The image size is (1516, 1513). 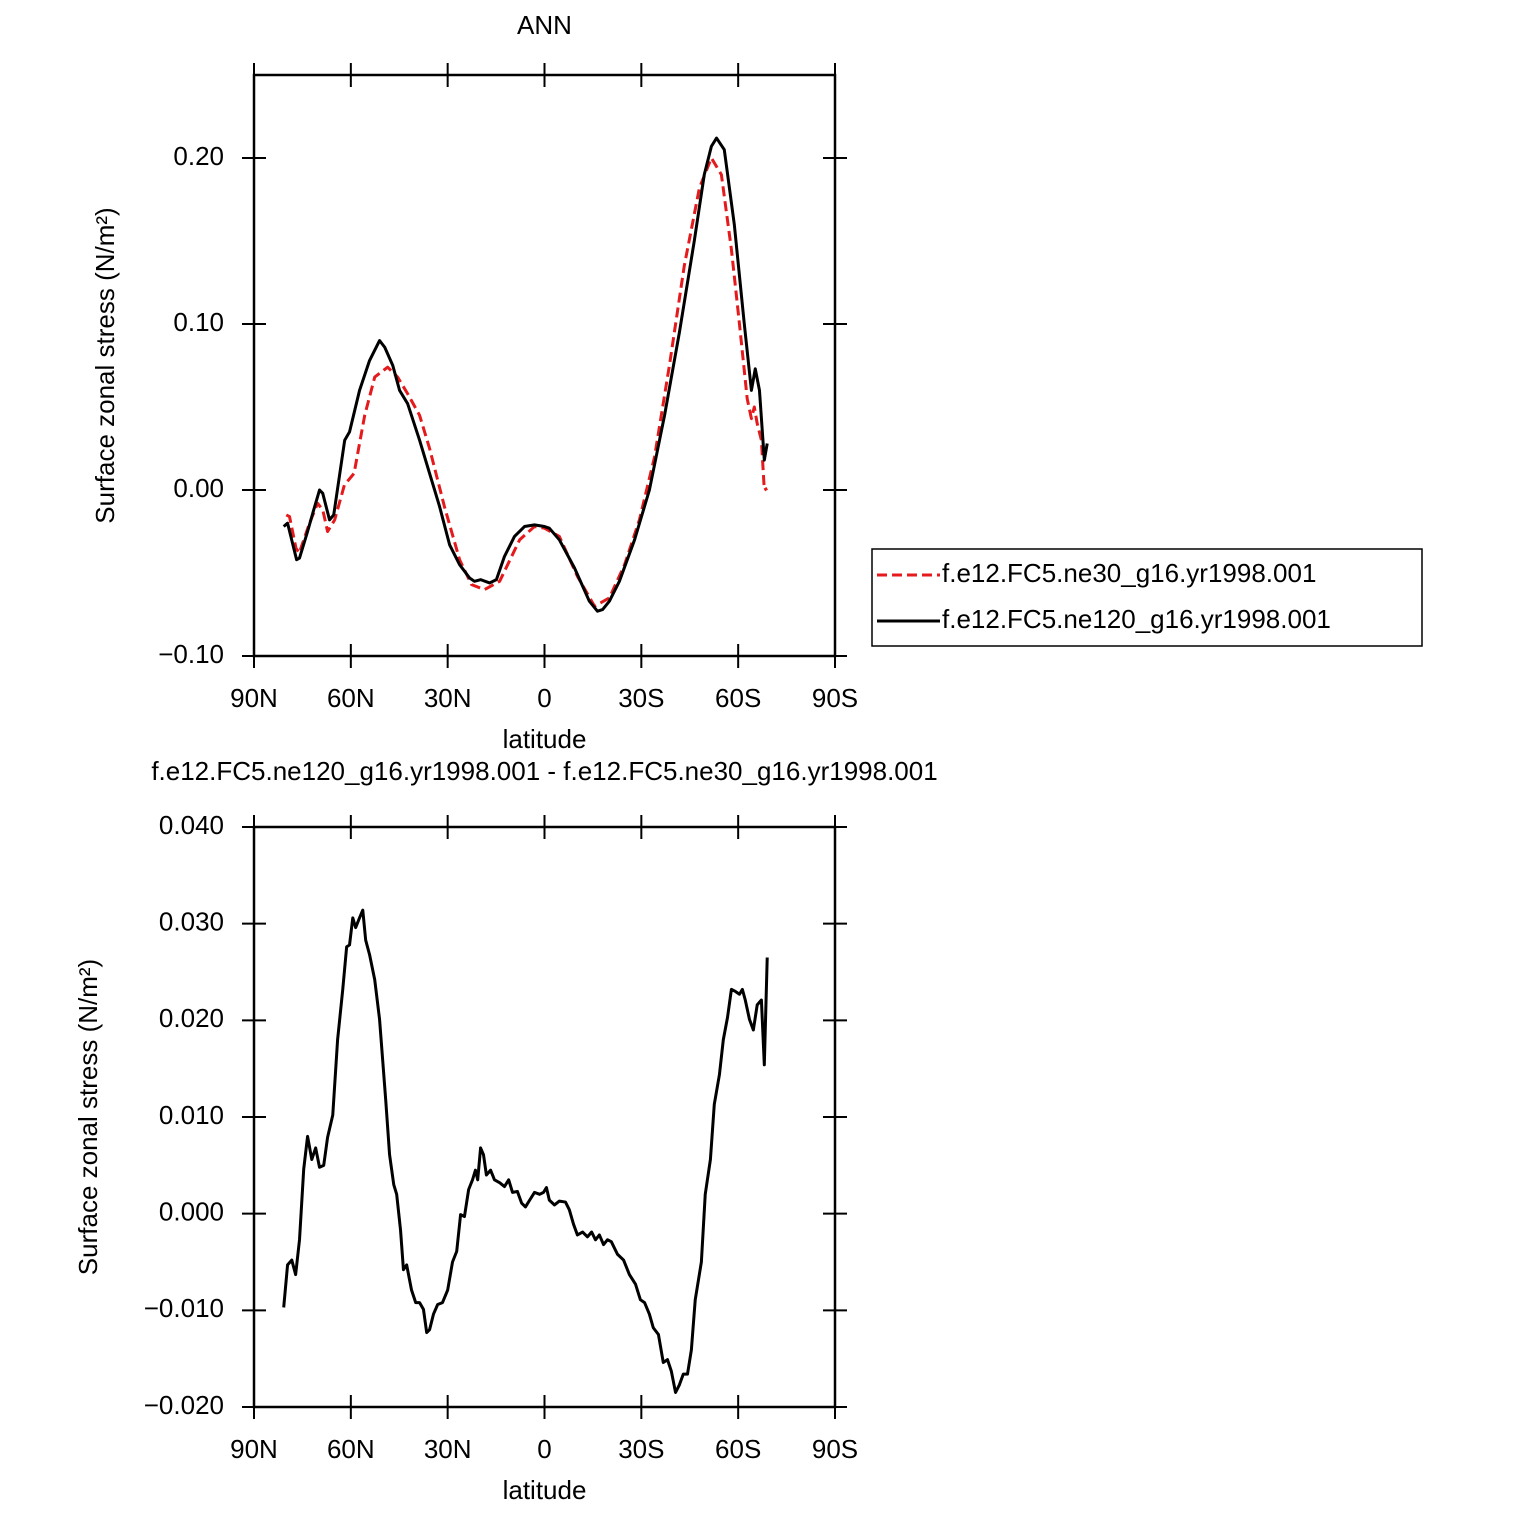 I want to click on legend-label: f.e12.FC5.ne30_g16.yr1998.001, so click(x=1129, y=573).